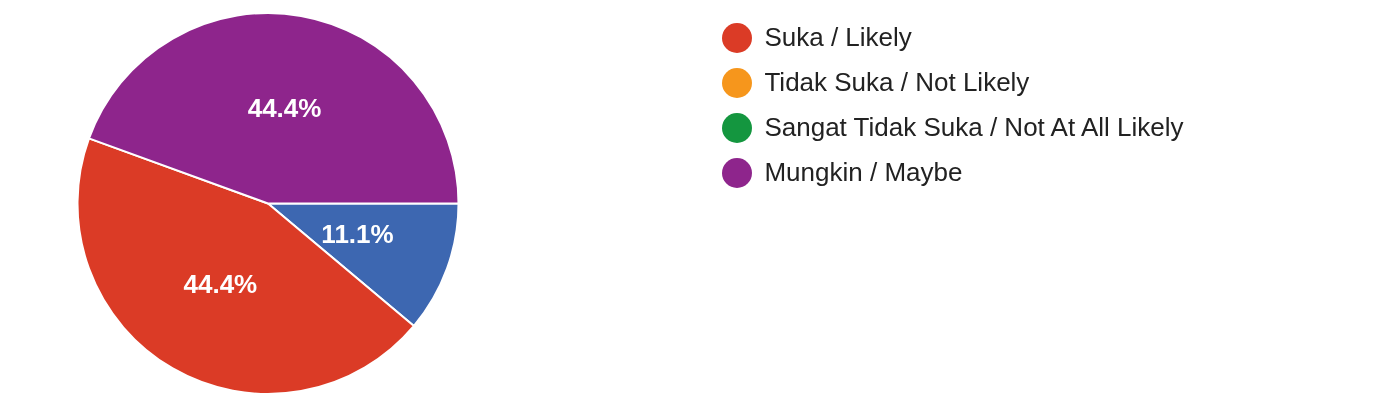  I want to click on legend-label: Suka / Likely, so click(838, 37).